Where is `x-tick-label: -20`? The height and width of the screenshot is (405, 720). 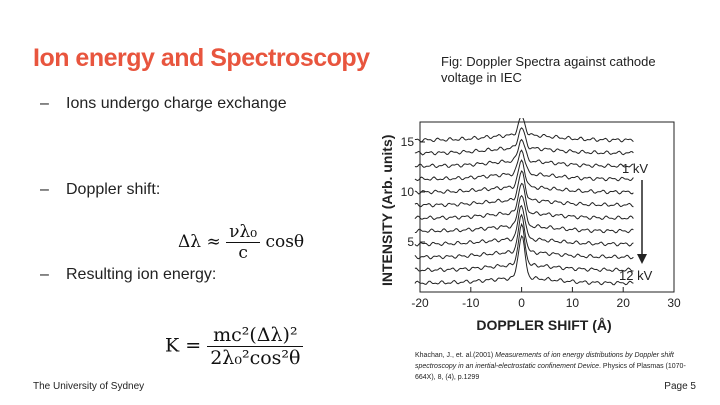
x-tick-label: -20 is located at coordinates (420, 303).